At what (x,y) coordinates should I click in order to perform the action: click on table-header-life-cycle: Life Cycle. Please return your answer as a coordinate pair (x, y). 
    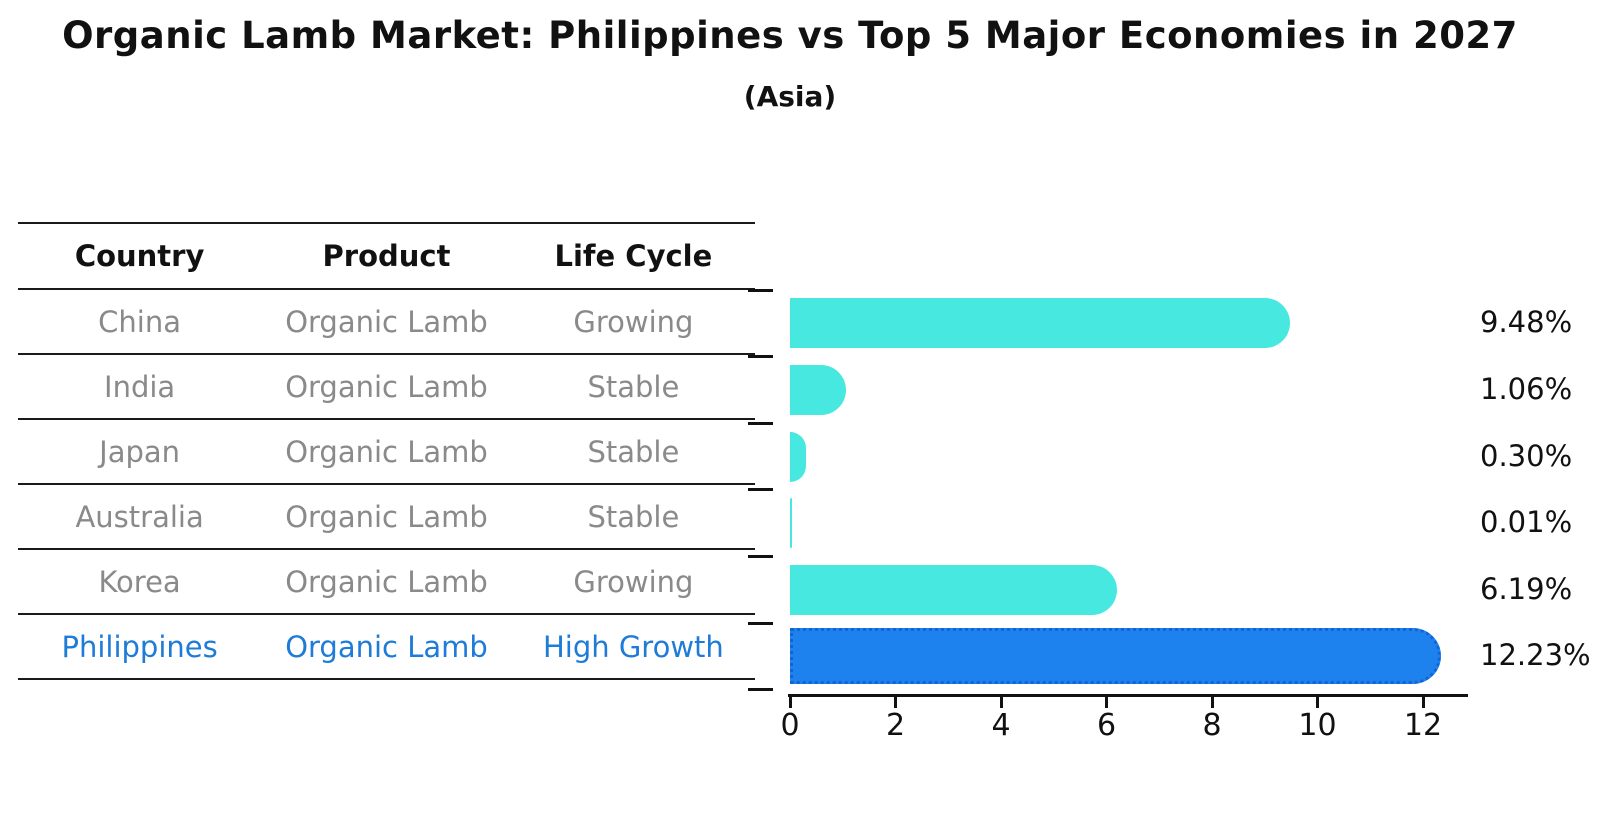
    Looking at the image, I should click on (633, 256).